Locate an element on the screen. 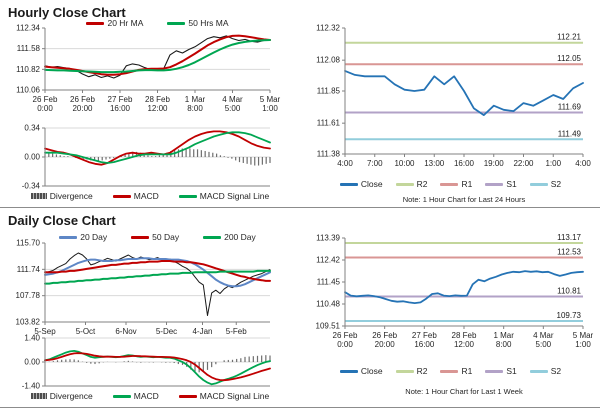  r1-level-label: 112.53 is located at coordinates (569, 252).